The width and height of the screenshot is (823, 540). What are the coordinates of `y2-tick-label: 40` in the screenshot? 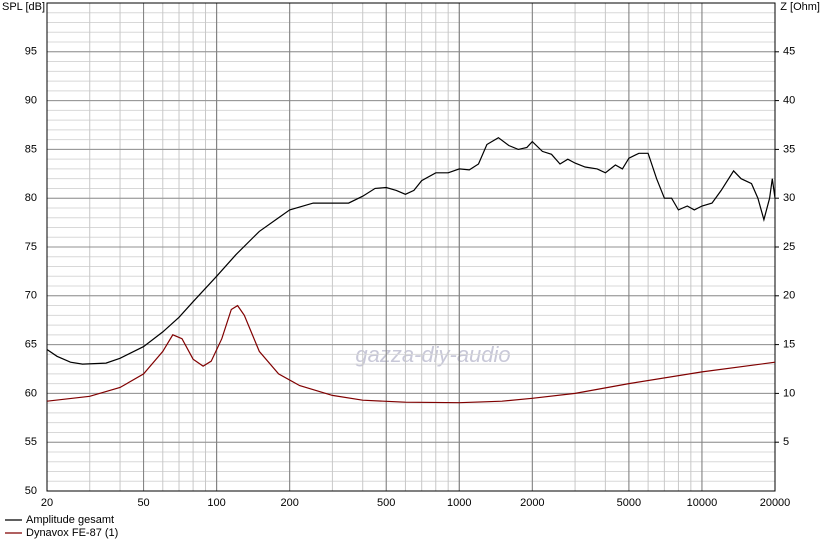 It's located at (789, 101).